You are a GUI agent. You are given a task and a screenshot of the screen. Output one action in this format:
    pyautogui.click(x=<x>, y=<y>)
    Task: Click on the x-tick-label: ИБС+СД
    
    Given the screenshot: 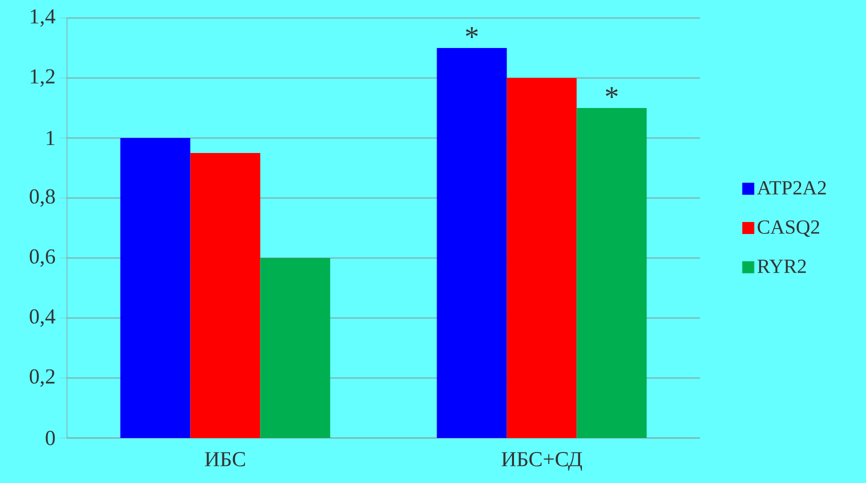 What is the action you would take?
    pyautogui.click(x=542, y=461)
    